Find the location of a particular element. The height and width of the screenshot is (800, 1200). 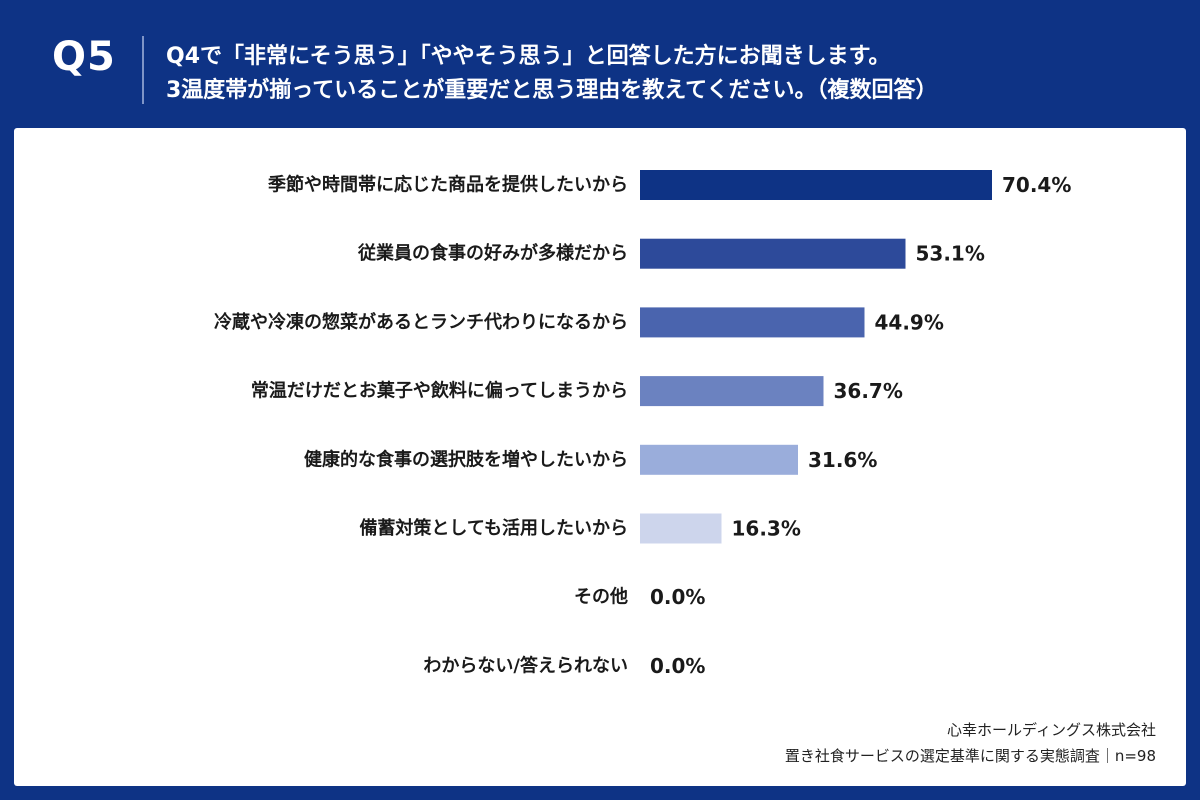

value-label: 16.3% is located at coordinates (766, 529).